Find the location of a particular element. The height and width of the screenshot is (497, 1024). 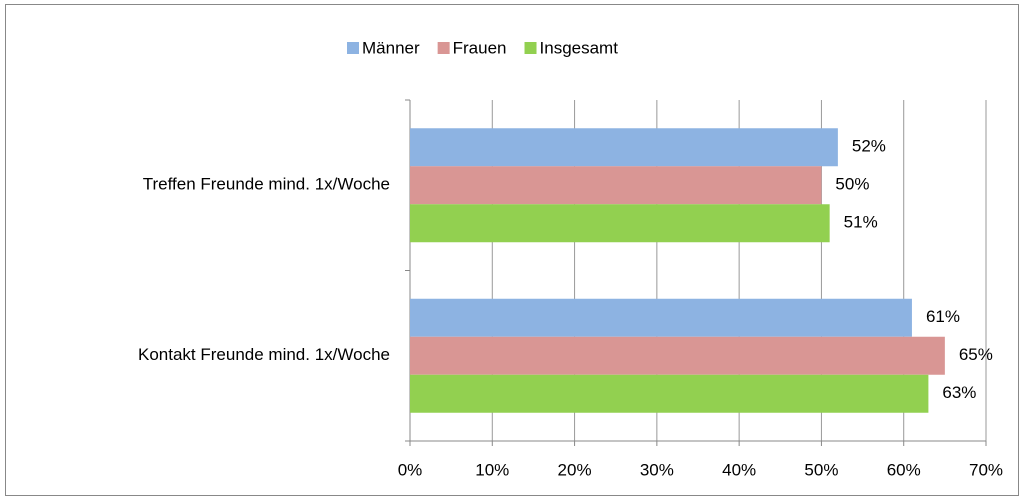

data-label: 65% is located at coordinates (976, 354).